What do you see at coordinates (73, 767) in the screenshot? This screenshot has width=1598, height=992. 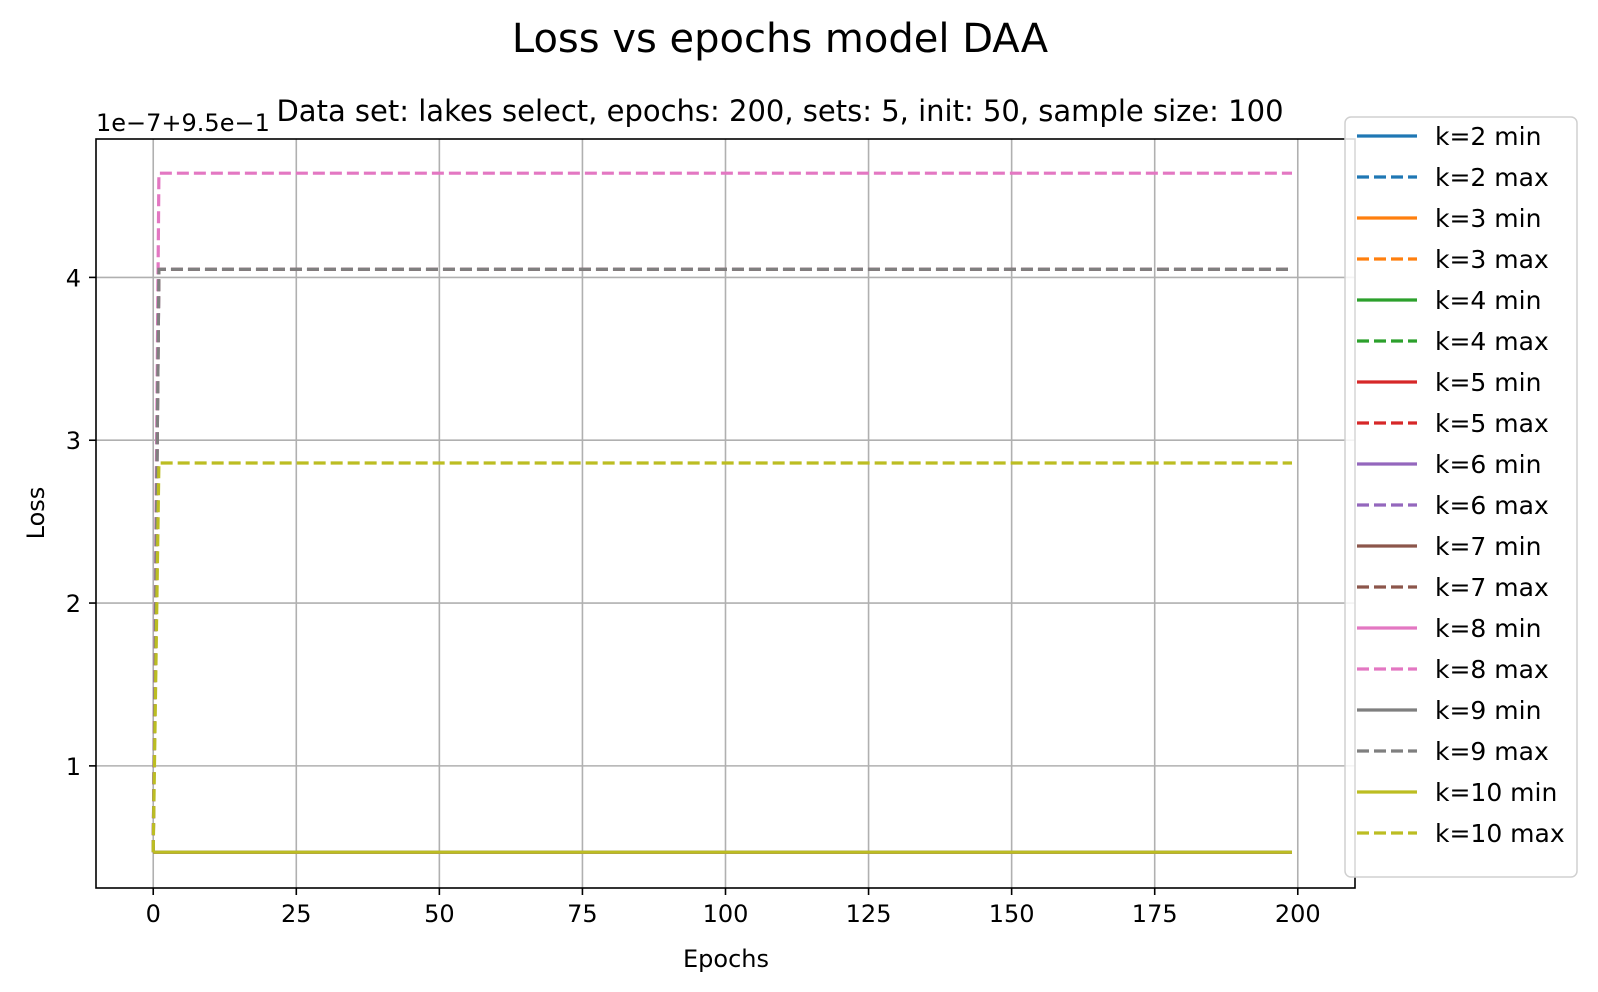 I see `y-tick-label: 1` at bounding box center [73, 767].